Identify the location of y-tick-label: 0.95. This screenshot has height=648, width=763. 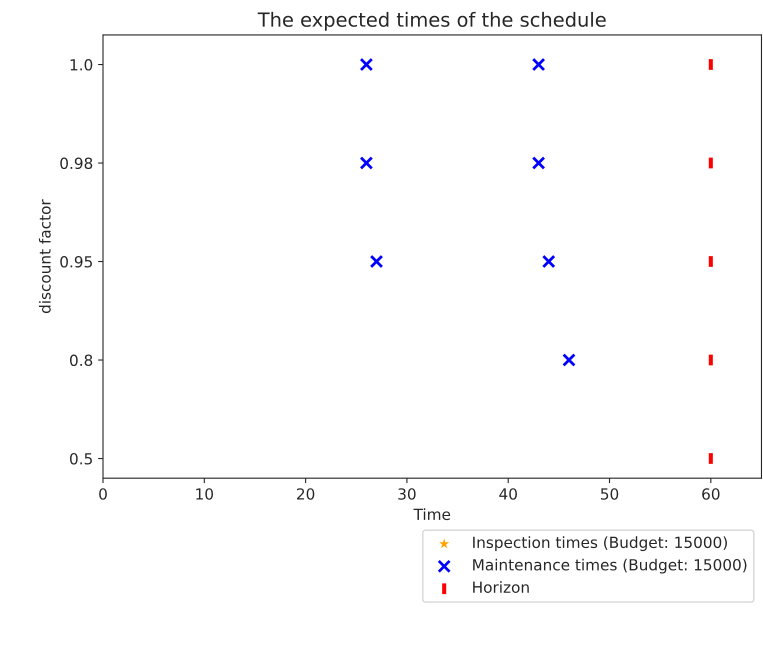
(76, 262).